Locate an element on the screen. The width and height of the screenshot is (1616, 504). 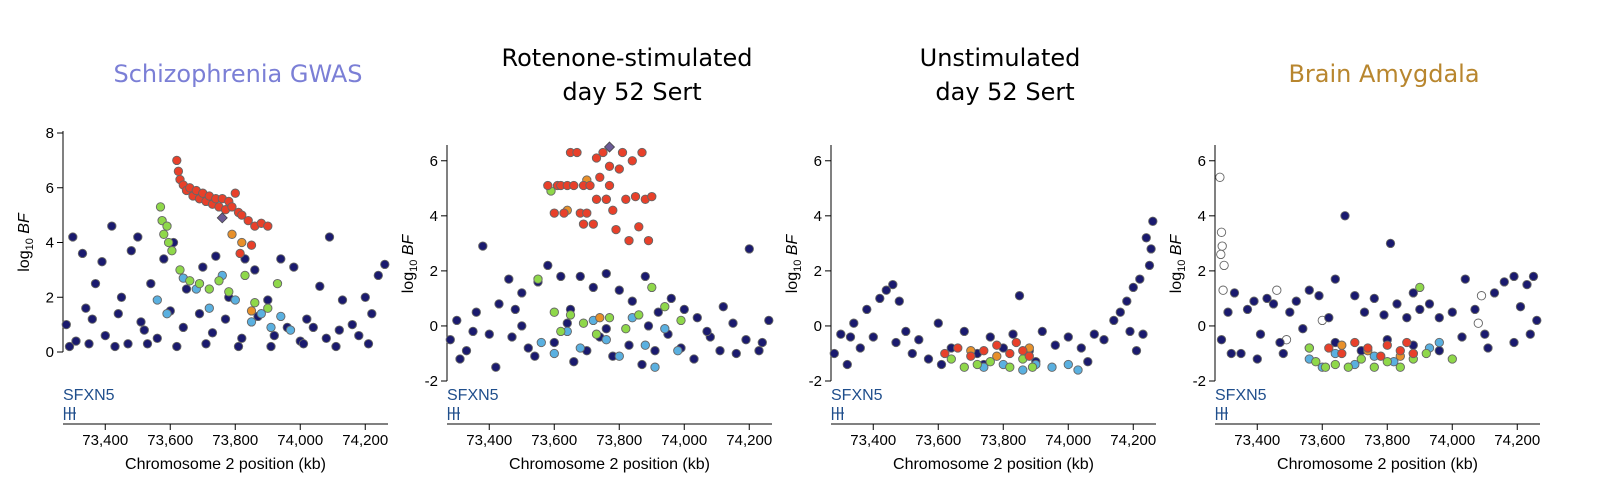
panel-title-line: day 52 Sert is located at coordinates (631, 92).